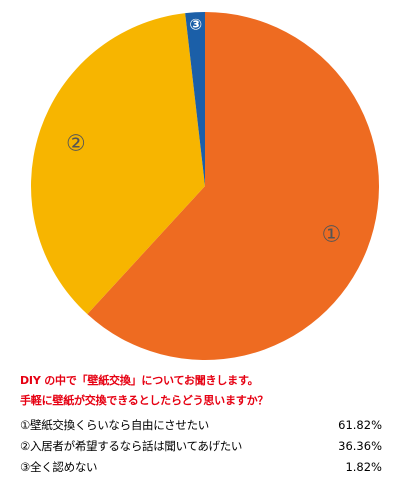  Describe the element at coordinates (139, 380) in the screenshot. I see `question-line-1: DIY の中で「壁紙交換」についてお聞きします。` at that location.